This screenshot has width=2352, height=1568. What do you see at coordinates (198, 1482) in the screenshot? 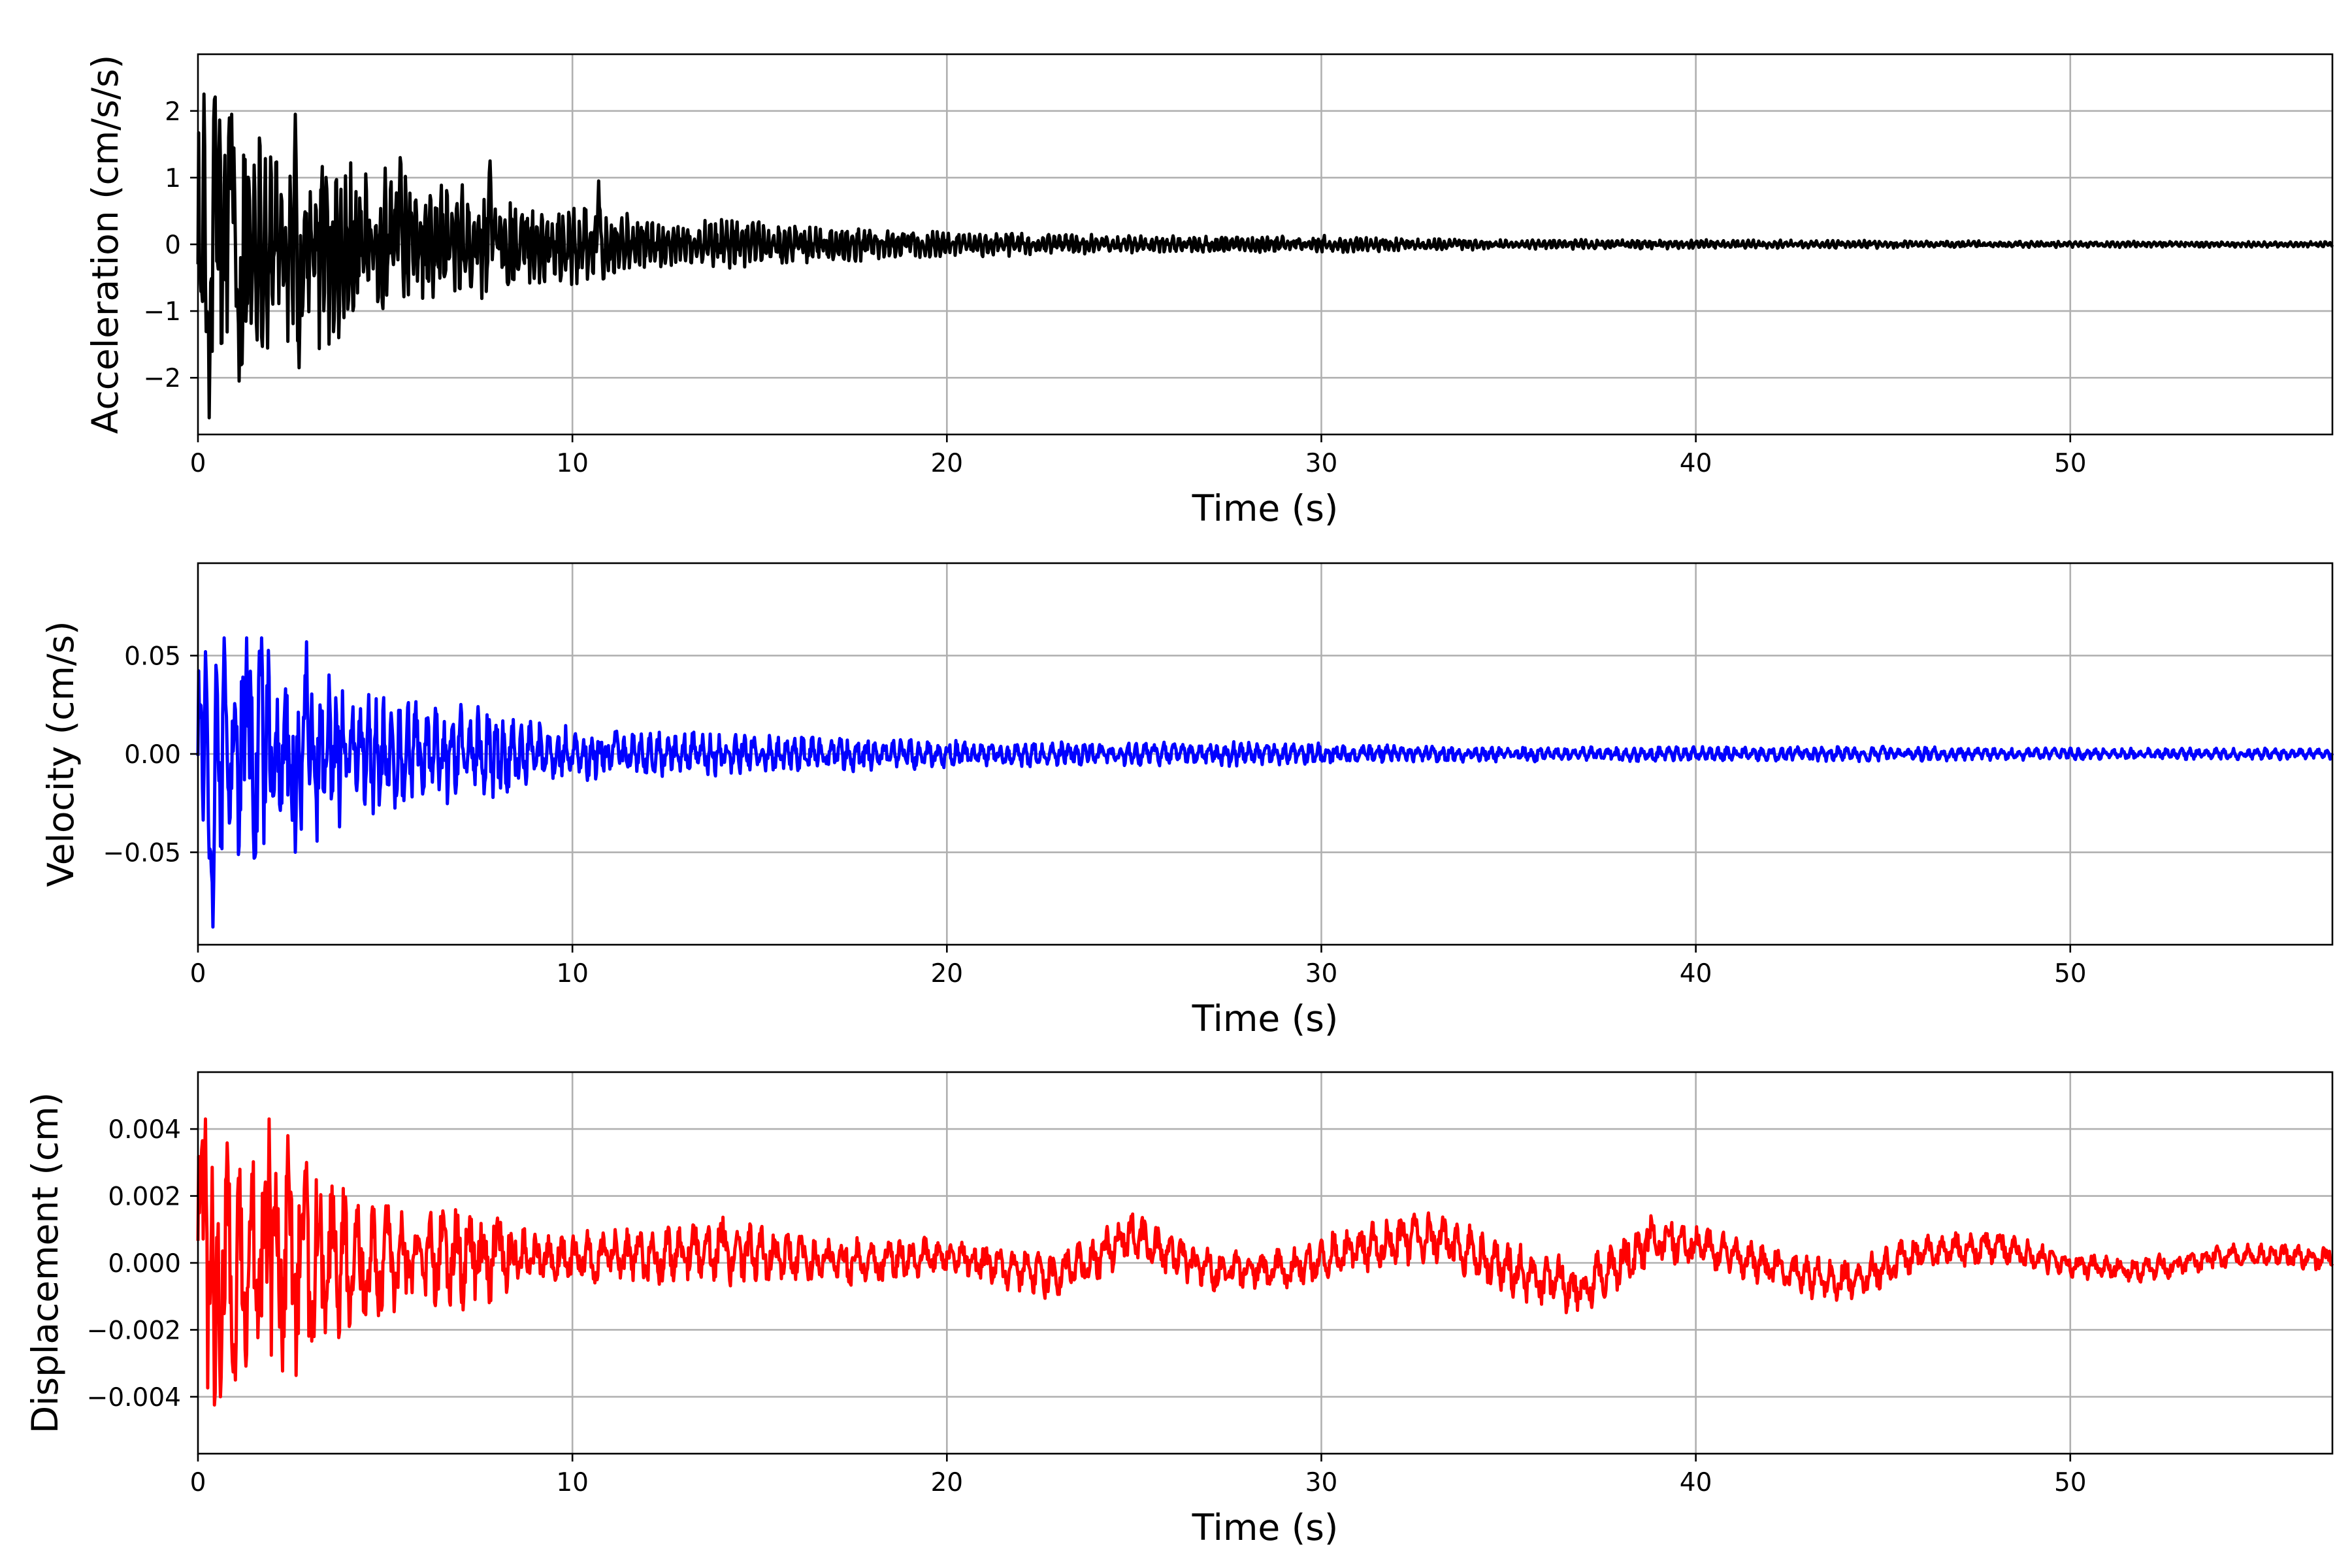
I see `displacement-x-tick-label-0: 0` at bounding box center [198, 1482].